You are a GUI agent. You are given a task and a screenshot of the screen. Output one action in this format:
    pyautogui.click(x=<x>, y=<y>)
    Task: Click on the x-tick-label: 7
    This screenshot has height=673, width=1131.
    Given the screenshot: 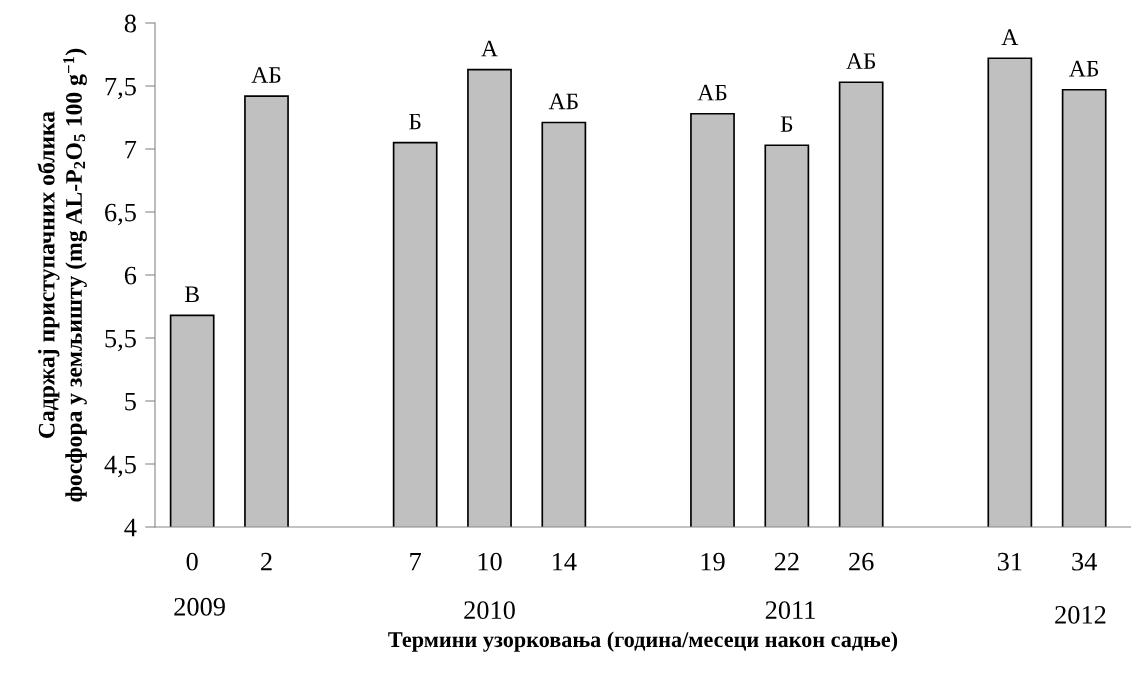 What is the action you would take?
    pyautogui.click(x=416, y=562)
    